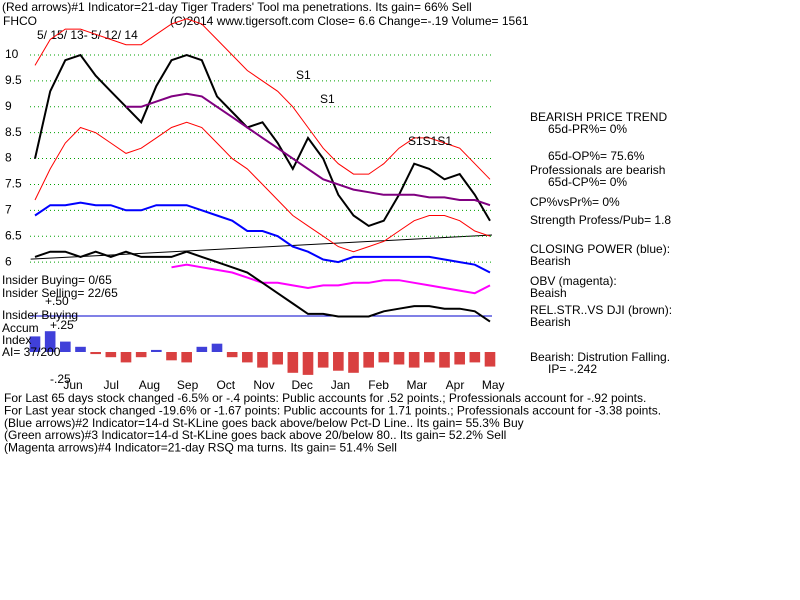  I want to click on side-note: 65d-OP%= 75.6%, so click(596, 156).